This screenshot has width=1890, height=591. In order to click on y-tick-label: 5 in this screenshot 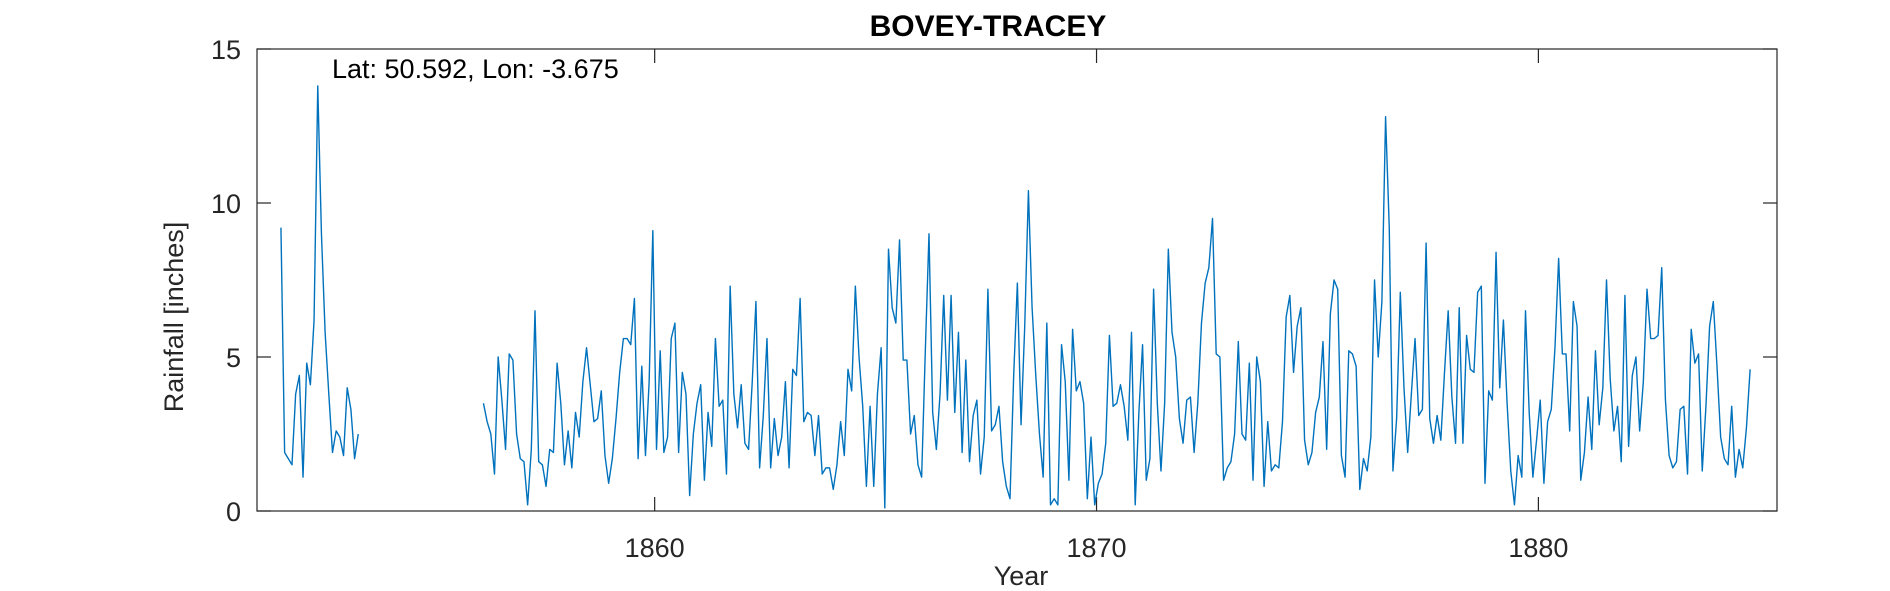, I will do `click(233, 358)`.